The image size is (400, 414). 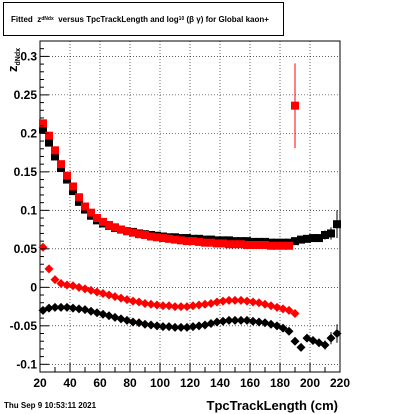 I want to click on y-tick-label: 0.3, so click(x=28, y=56).